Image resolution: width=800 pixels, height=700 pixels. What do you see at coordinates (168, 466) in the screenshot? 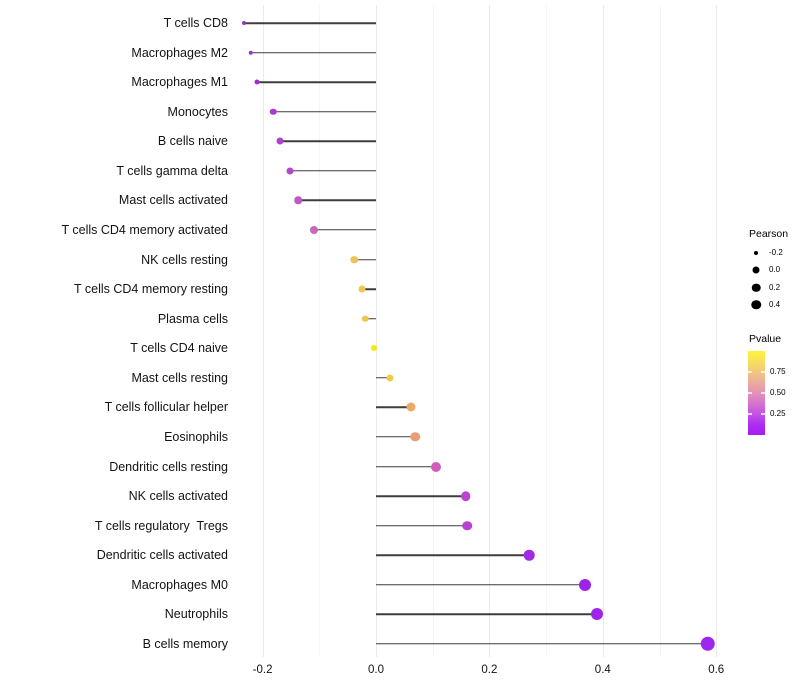
I see `y-axis-label: Dendritic cells resting` at bounding box center [168, 466].